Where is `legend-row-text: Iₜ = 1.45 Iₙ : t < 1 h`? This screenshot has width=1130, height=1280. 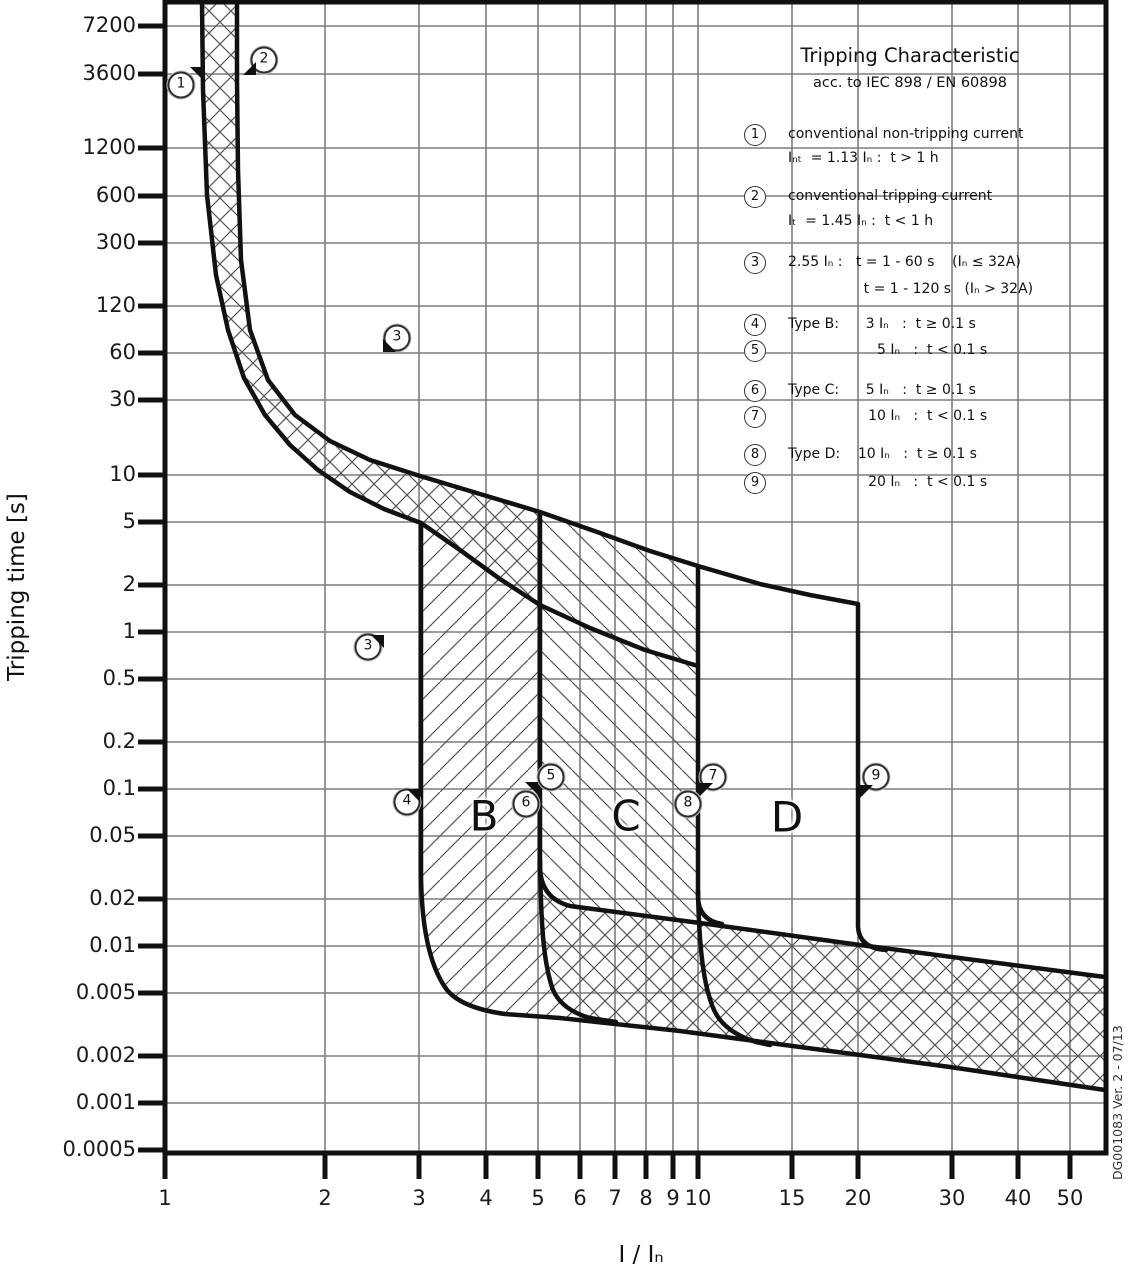 legend-row-text: Iₜ = 1.45 Iₙ : t < 1 h is located at coordinates (861, 221).